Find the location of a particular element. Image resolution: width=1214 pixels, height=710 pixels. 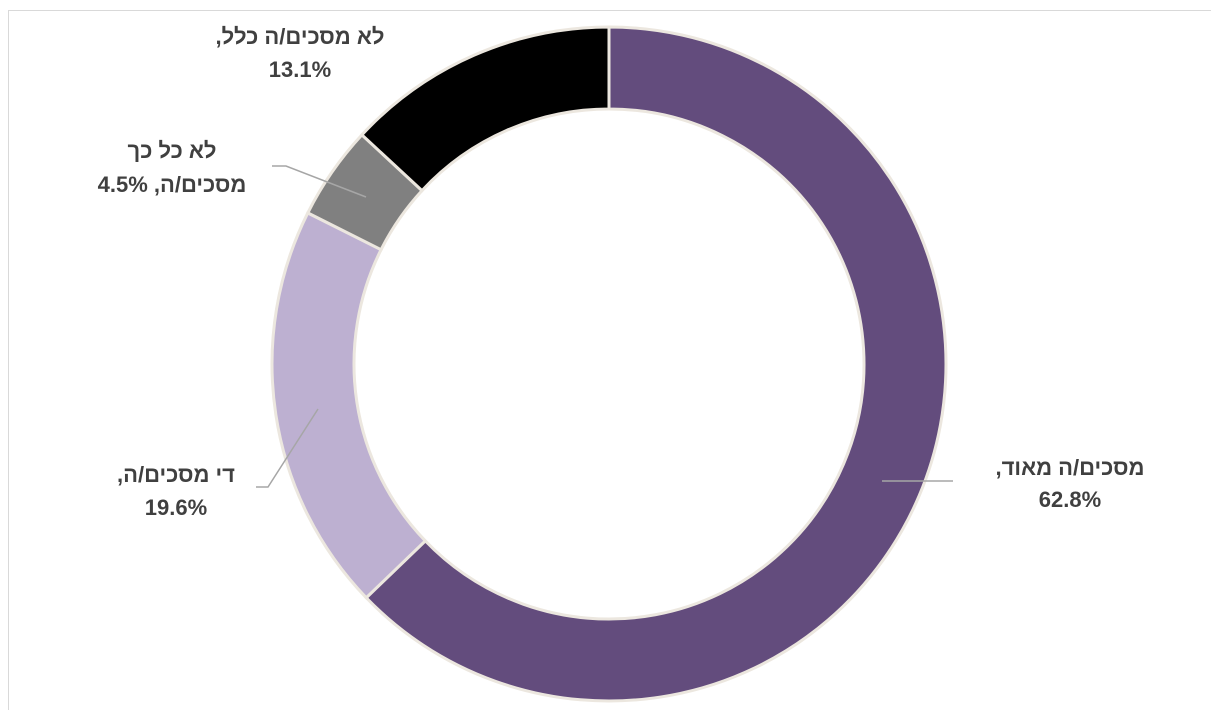

data-label-not-agree-value: 13.1% is located at coordinates (300, 69).